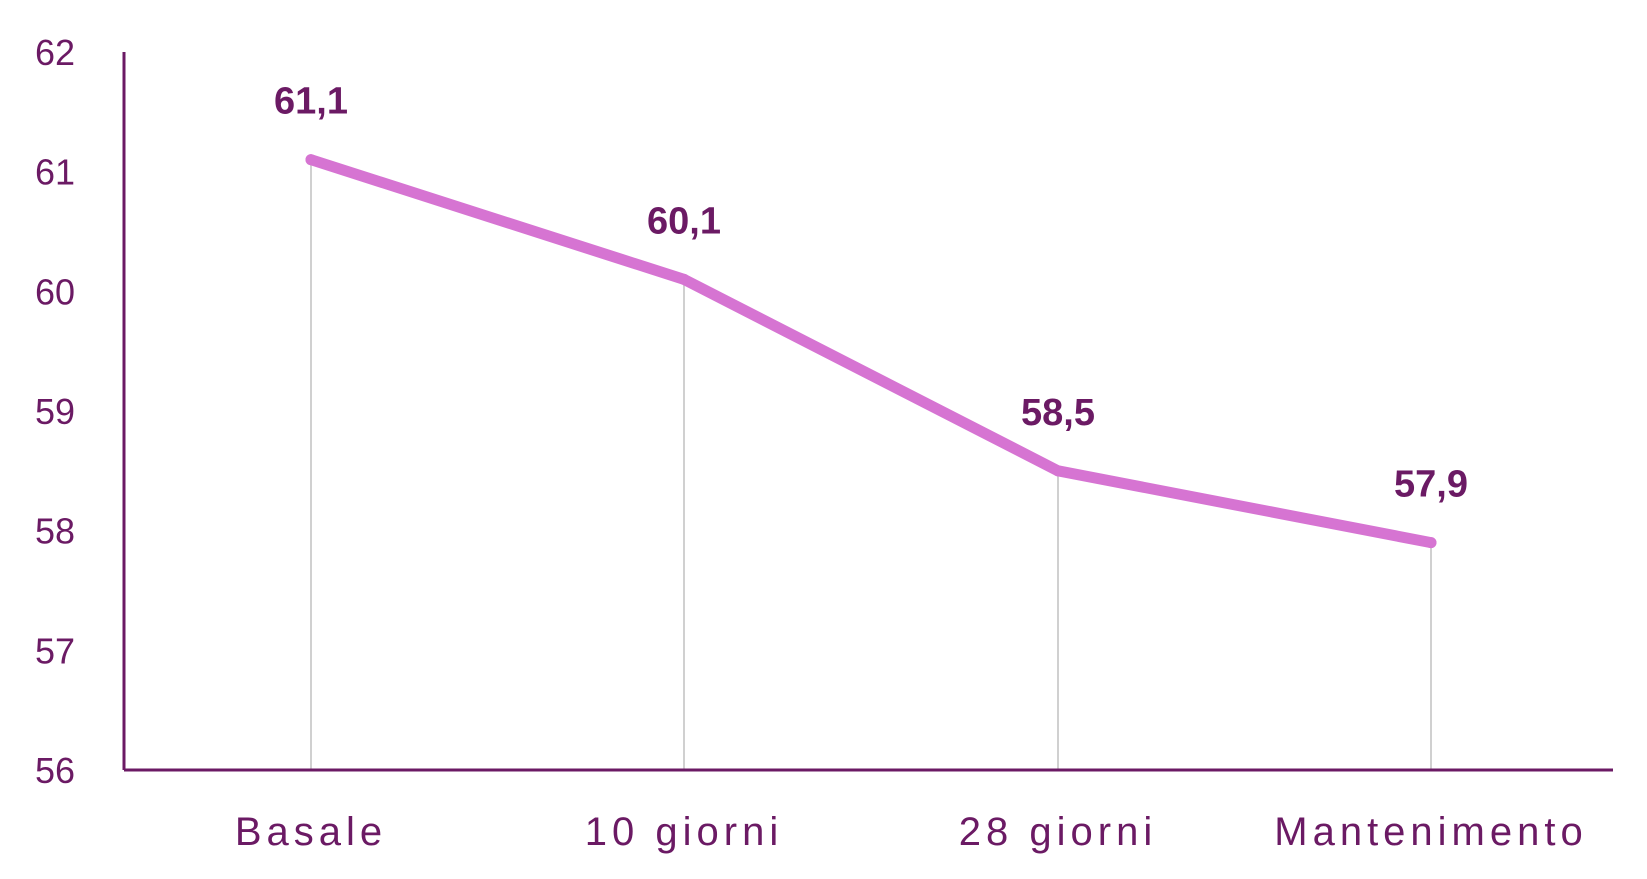  What do you see at coordinates (55, 650) in the screenshot?
I see `y-tick-label-57: 57` at bounding box center [55, 650].